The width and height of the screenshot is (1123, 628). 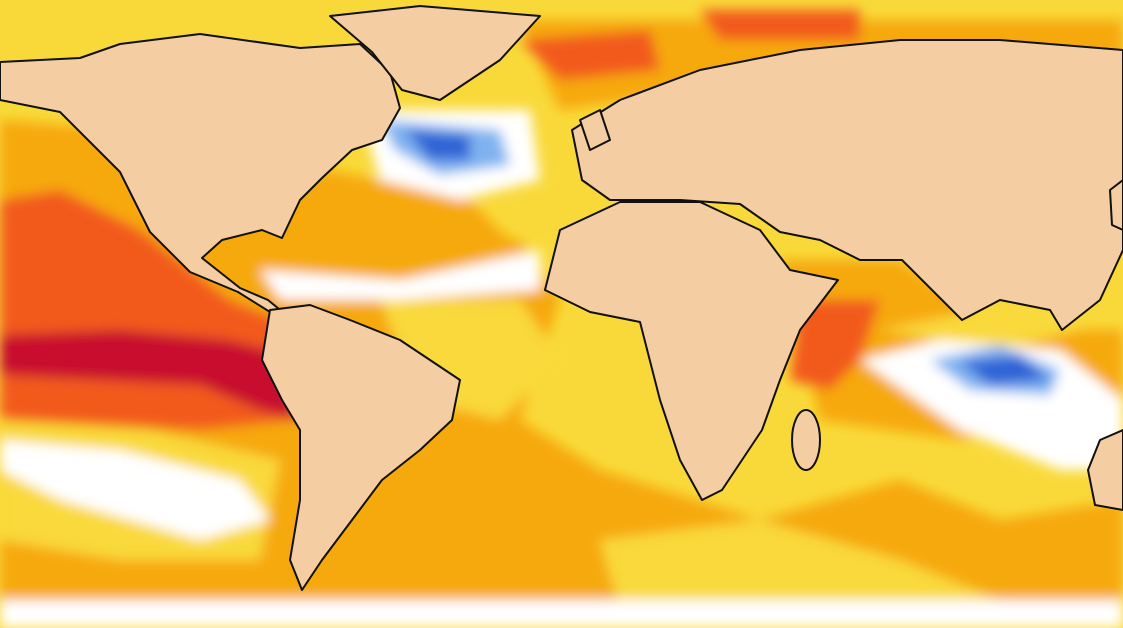 I want to click on mild-field, so click(x=800, y=570).